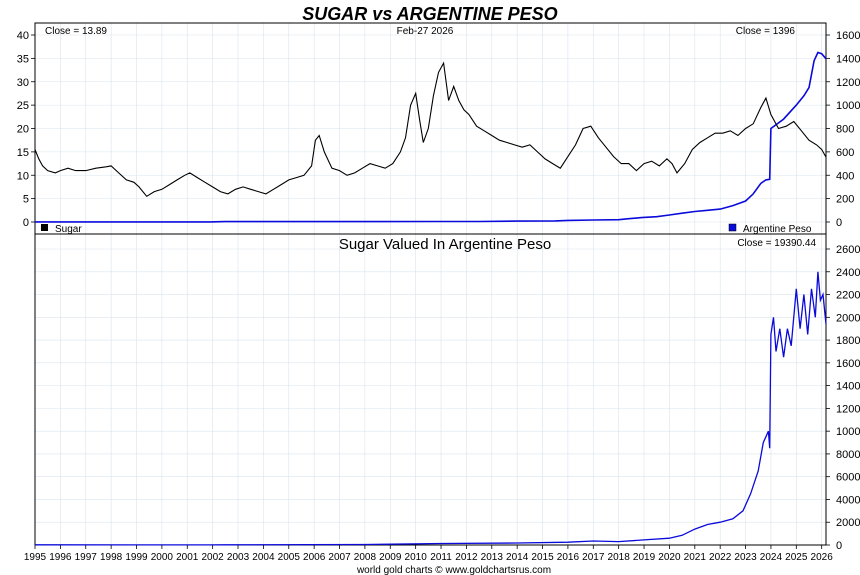 This screenshot has height=575, width=860. What do you see at coordinates (848, 296) in the screenshot?
I see `bottom-right-tick-label: 22000` at bounding box center [848, 296].